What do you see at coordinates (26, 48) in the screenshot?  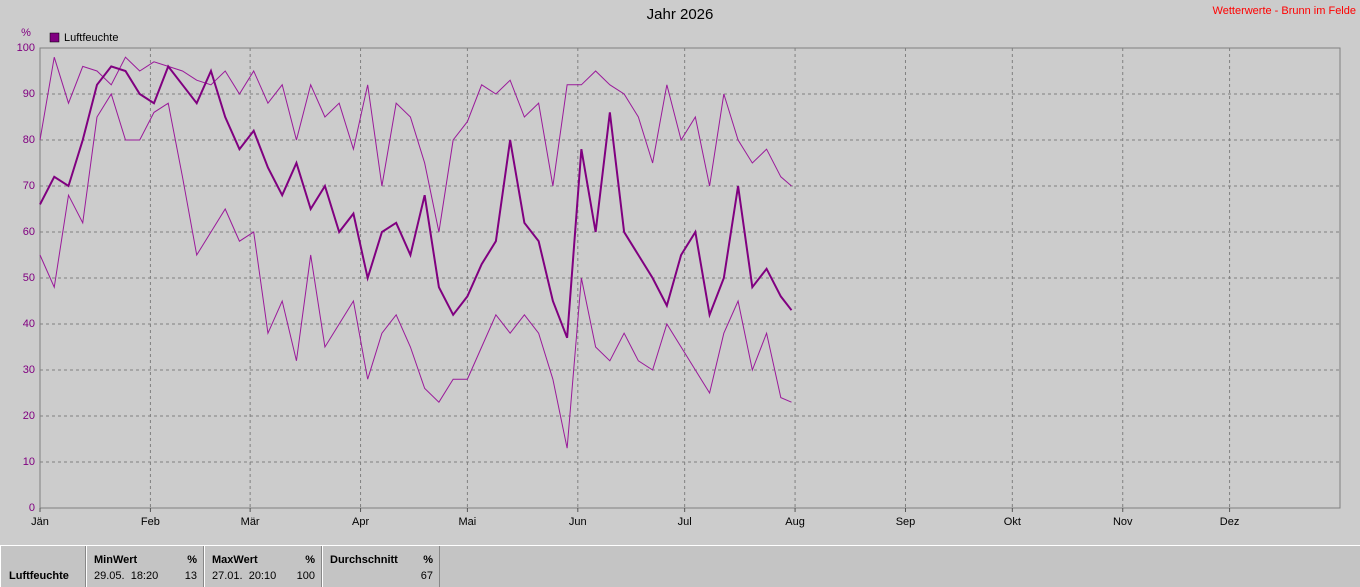 I see `y-tick-label: 100` at bounding box center [26, 48].